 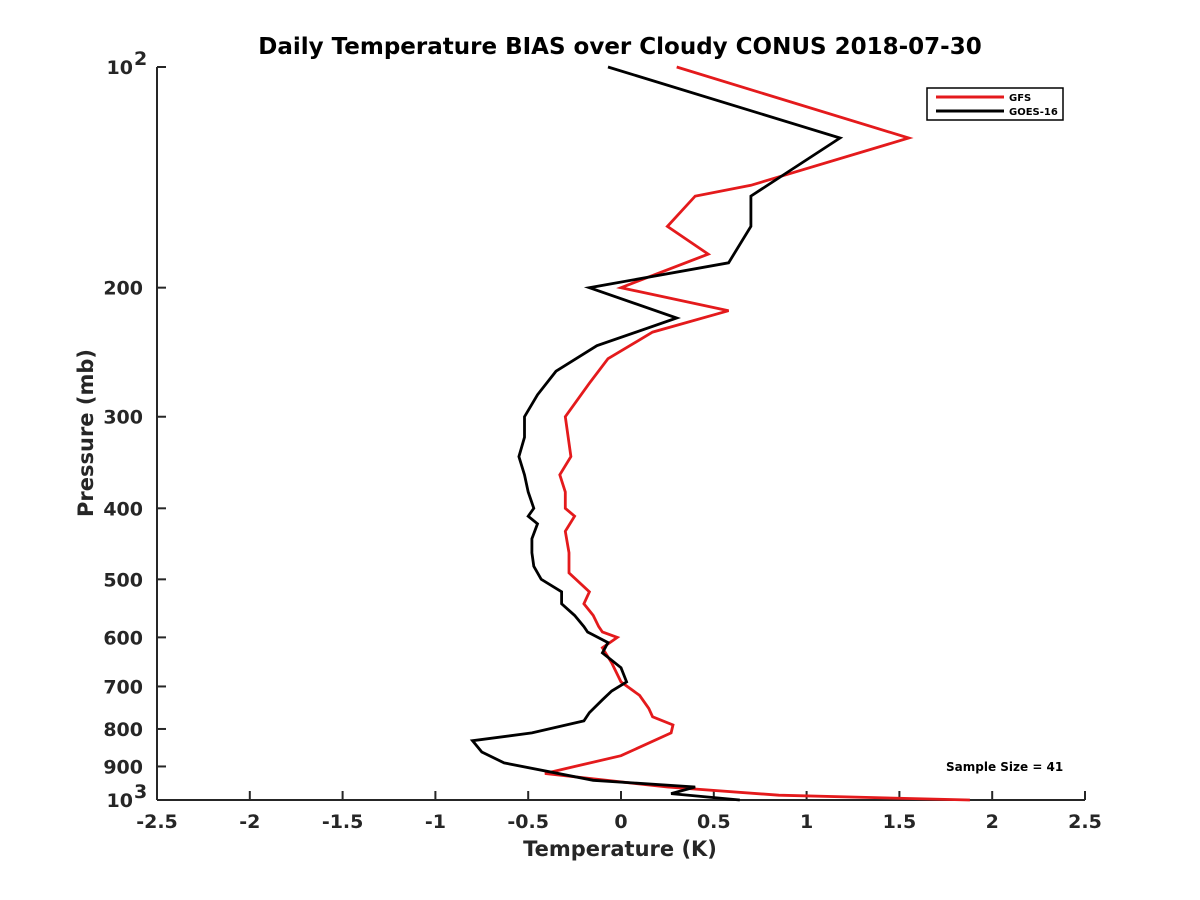 What do you see at coordinates (123, 687) in the screenshot?
I see `y-tick-label: 700` at bounding box center [123, 687].